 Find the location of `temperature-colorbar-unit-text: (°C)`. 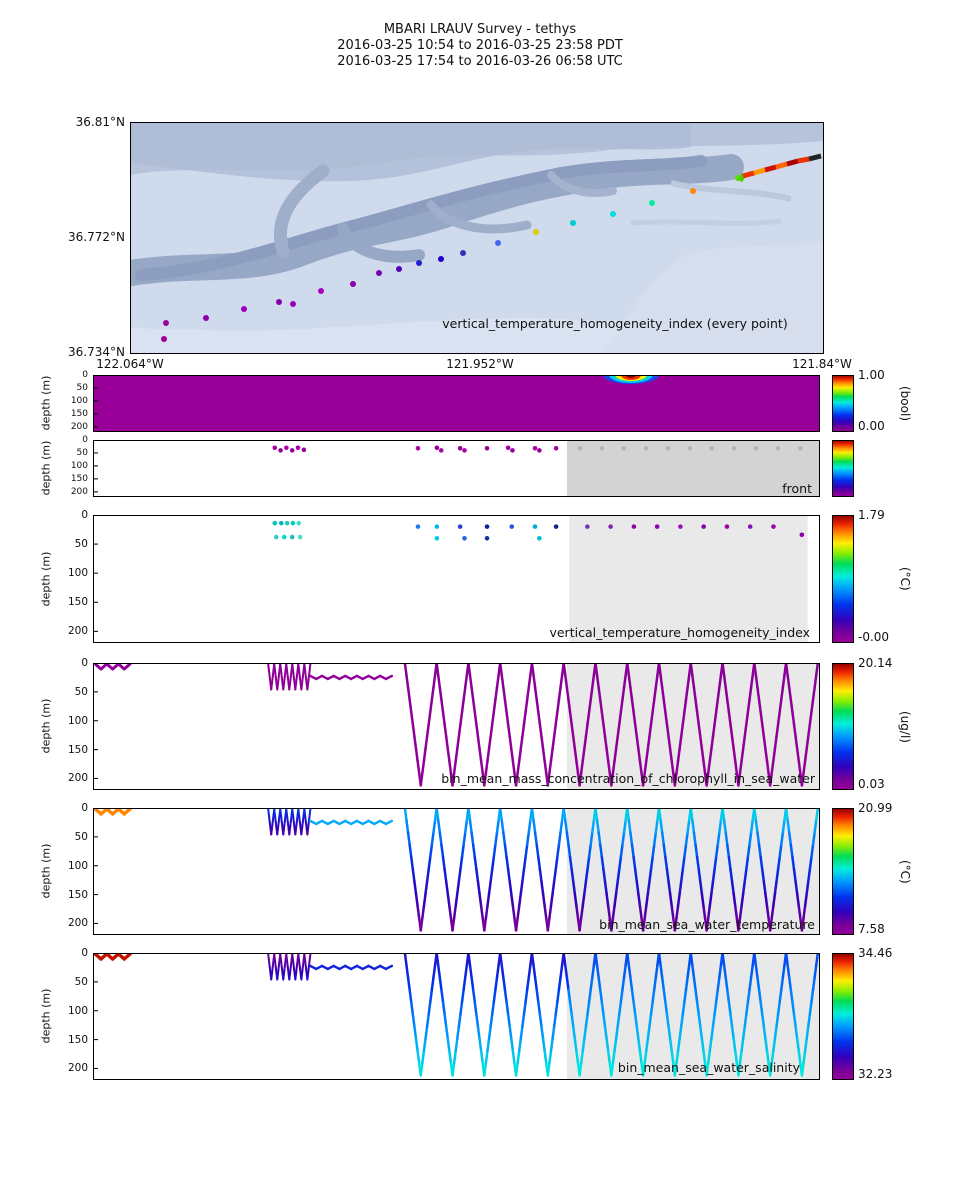

temperature-colorbar-unit-text: (°C) is located at coordinates (905, 871).